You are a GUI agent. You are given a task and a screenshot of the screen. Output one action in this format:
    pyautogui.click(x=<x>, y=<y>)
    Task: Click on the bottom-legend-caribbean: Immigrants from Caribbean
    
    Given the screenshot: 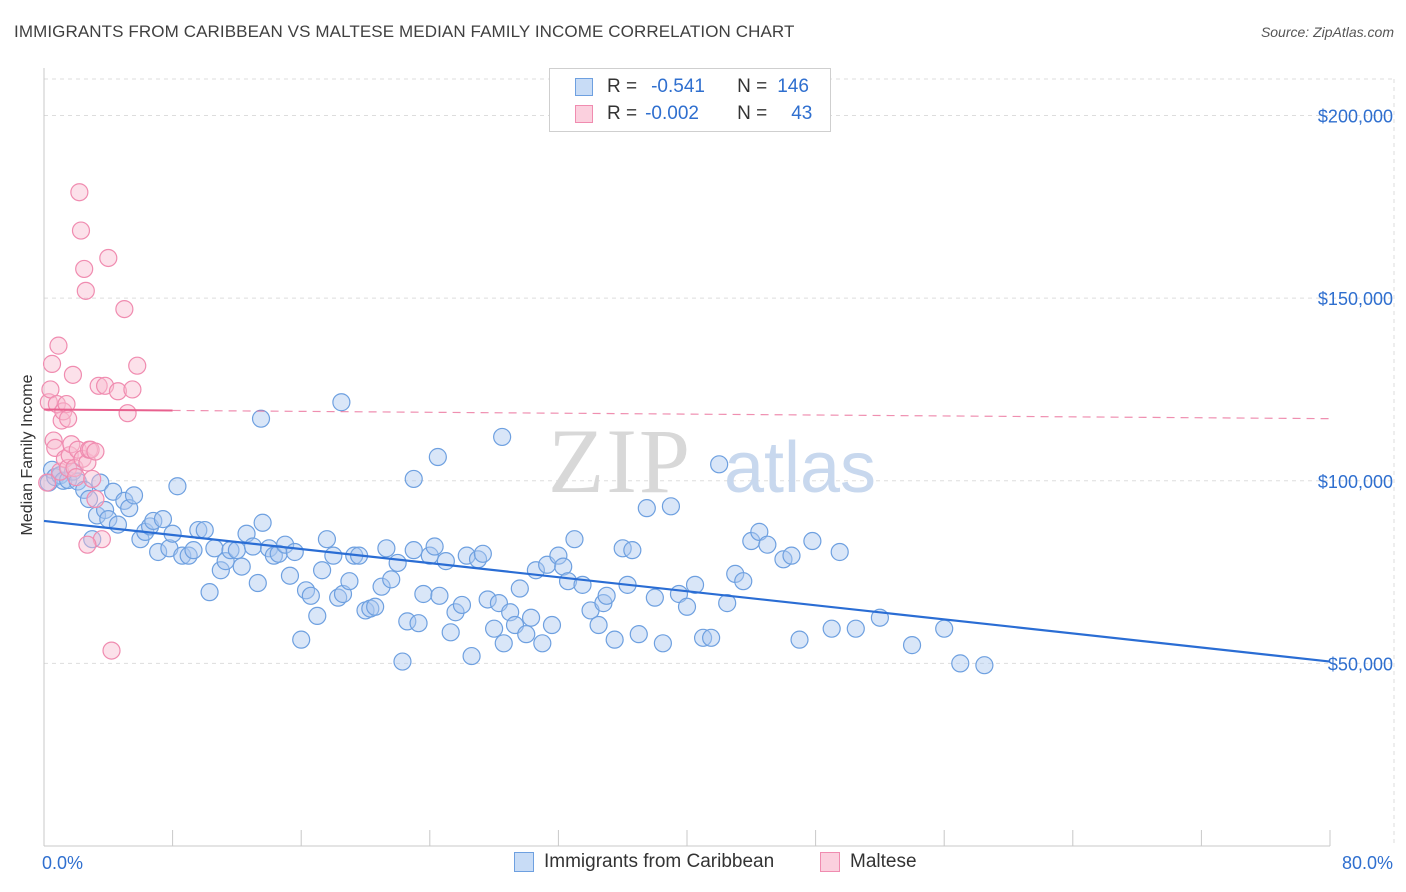 What is the action you would take?
    pyautogui.click(x=644, y=862)
    